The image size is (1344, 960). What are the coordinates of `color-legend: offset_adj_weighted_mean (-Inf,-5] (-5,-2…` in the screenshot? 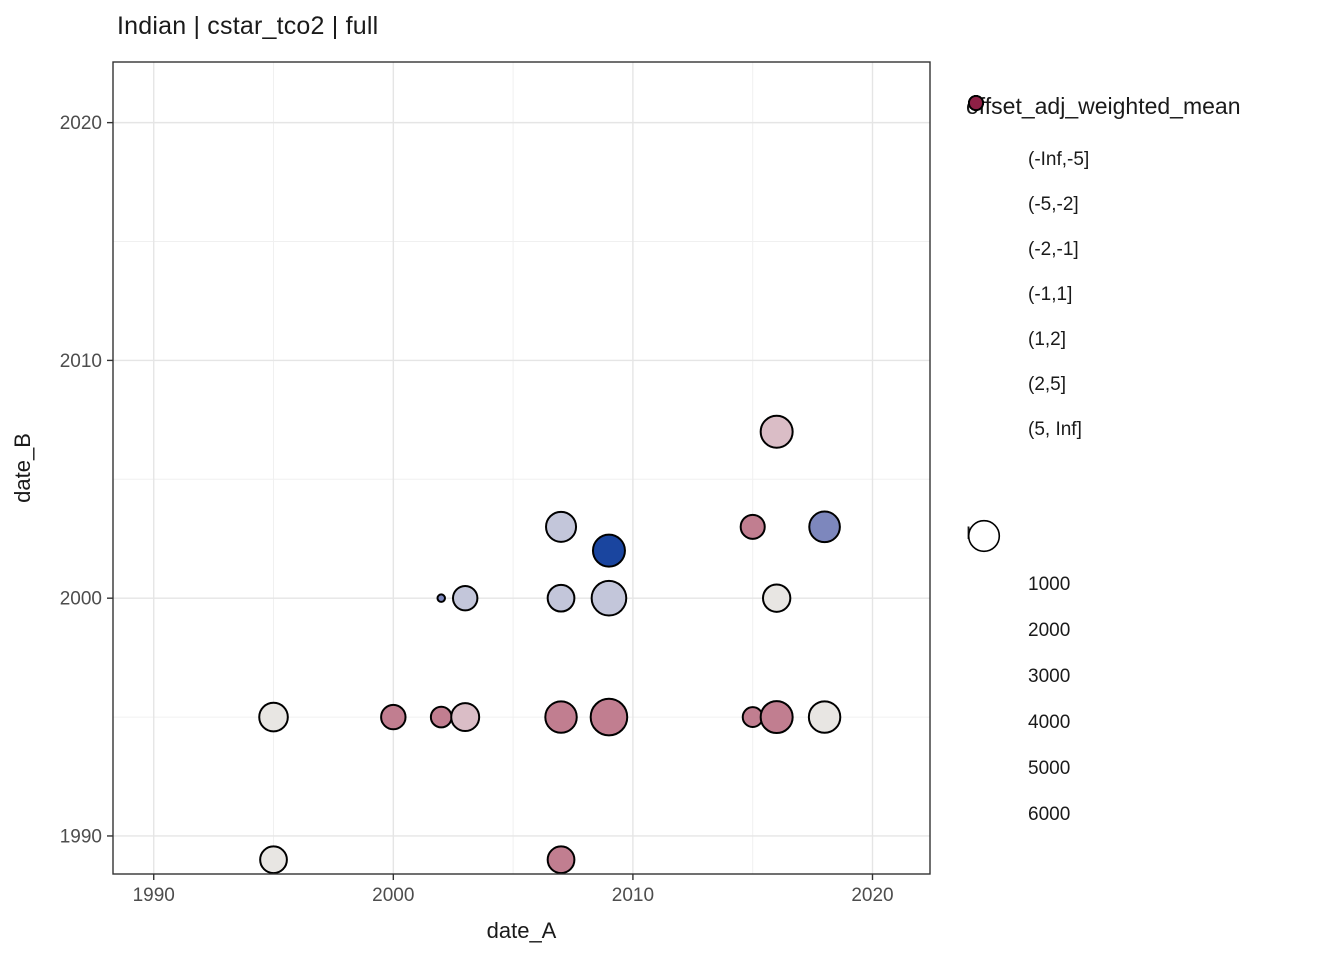 It's located at (1103, 272).